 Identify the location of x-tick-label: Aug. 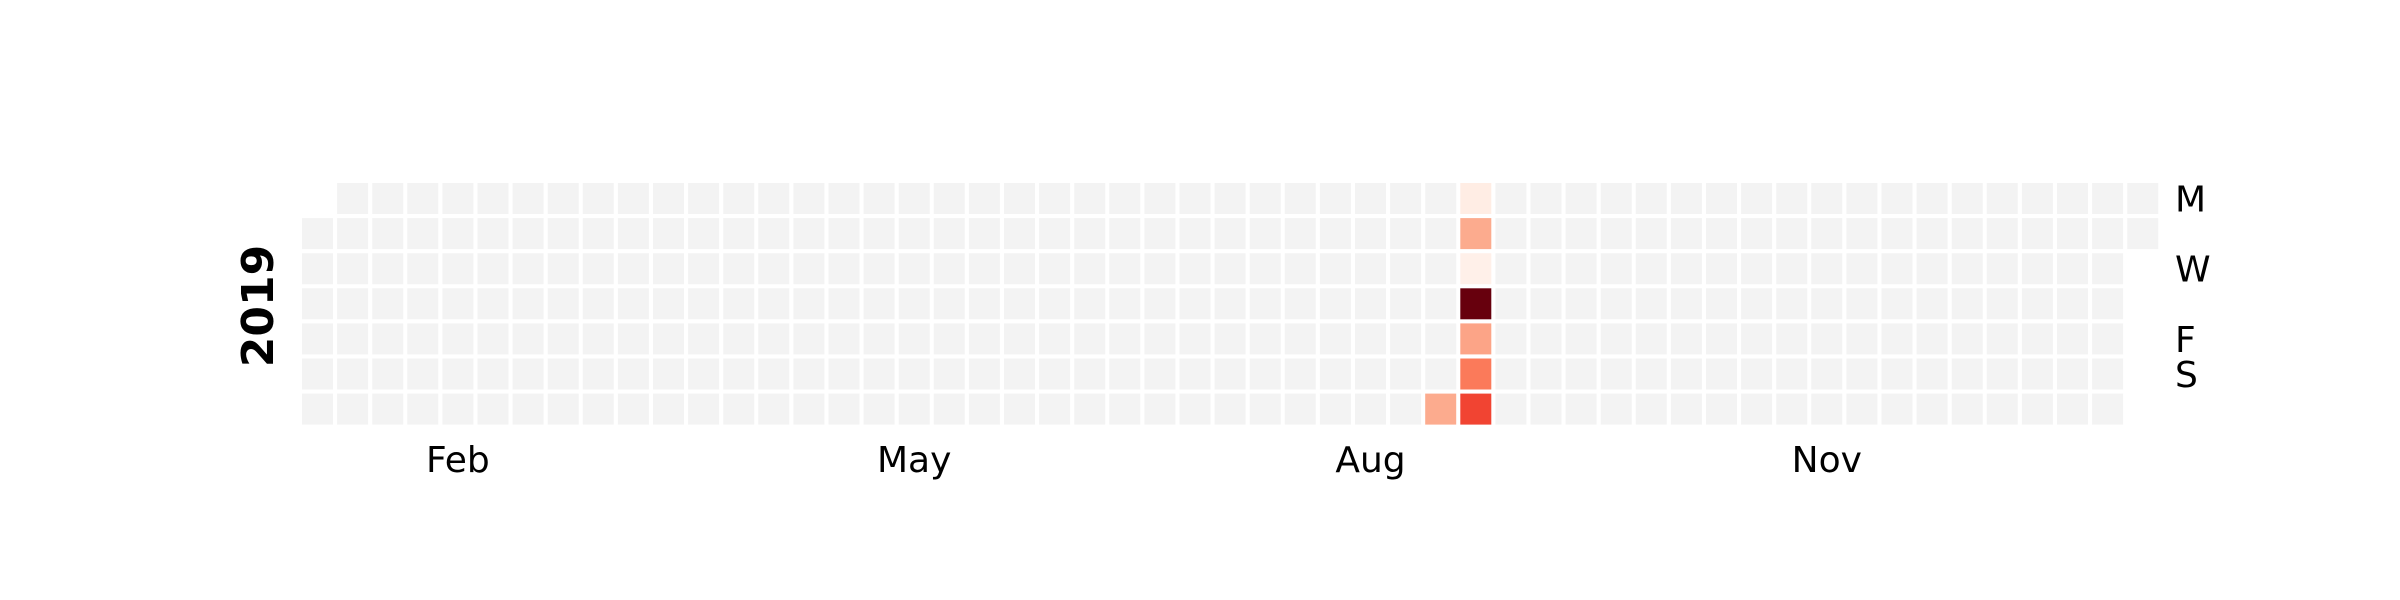
(1370, 460).